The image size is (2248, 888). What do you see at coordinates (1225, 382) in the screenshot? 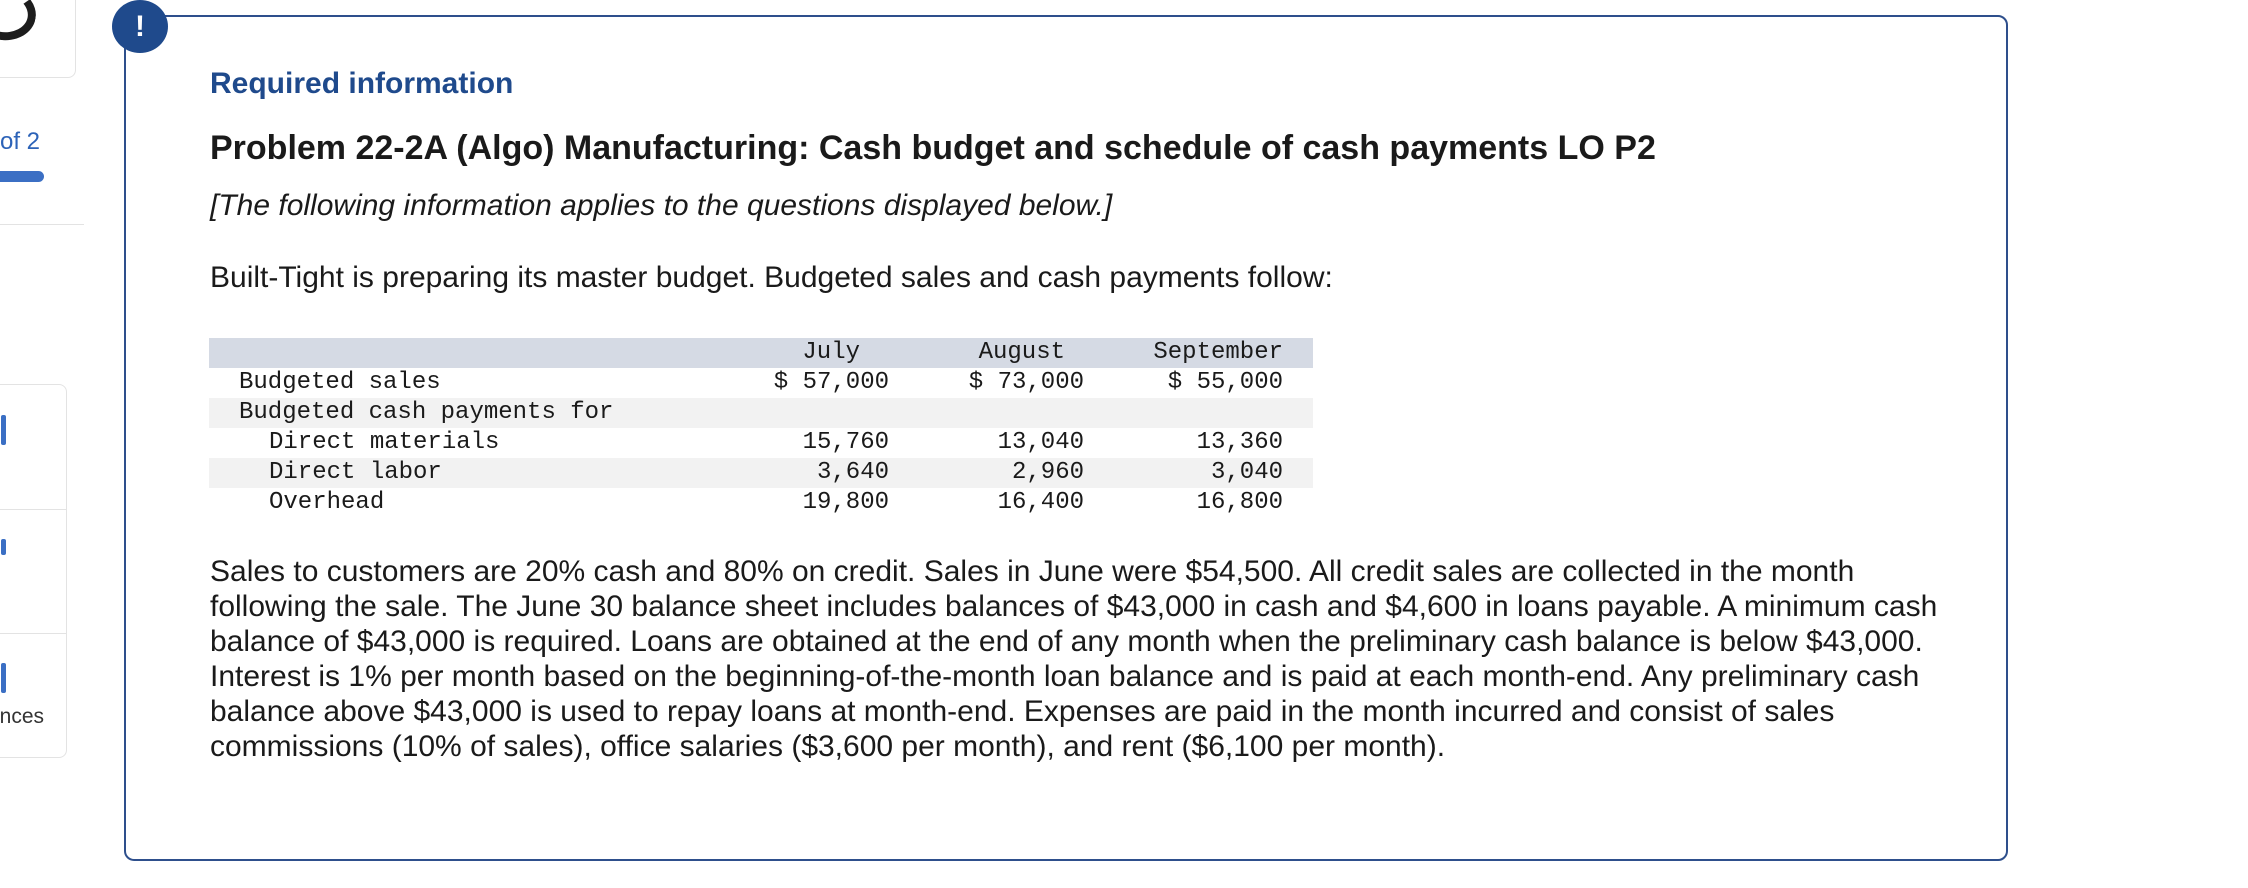
I see `cell-september: $ 55,000` at bounding box center [1225, 382].